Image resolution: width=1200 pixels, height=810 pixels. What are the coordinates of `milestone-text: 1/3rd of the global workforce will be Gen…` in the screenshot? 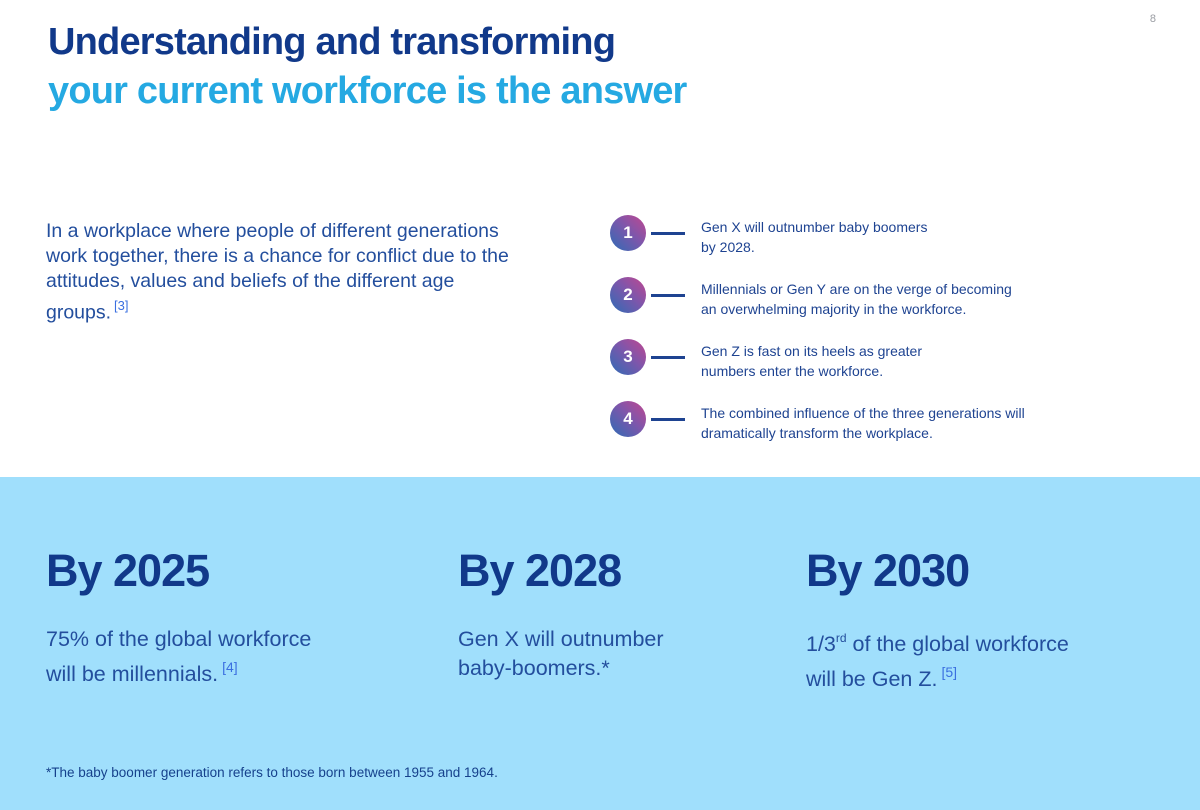 It's located at (937, 659).